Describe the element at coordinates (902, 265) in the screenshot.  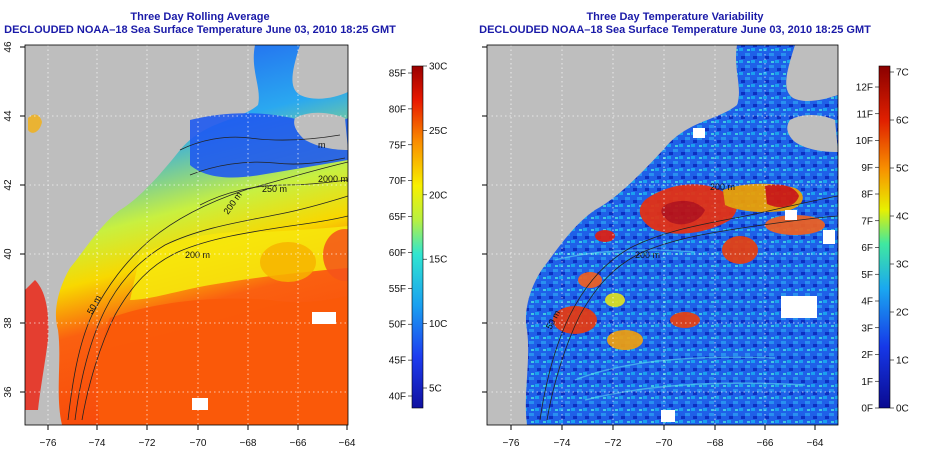
I see `colorbar-label: 3C` at that location.